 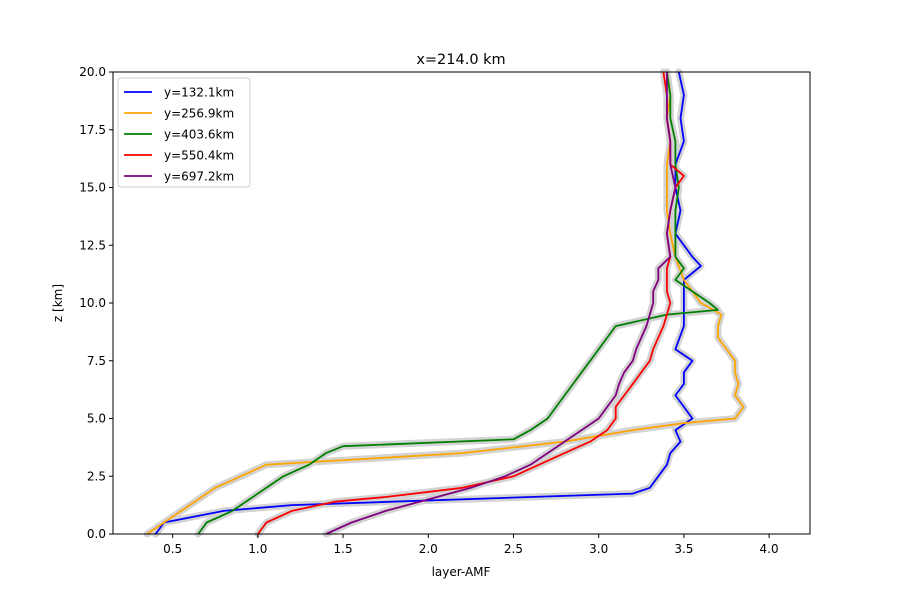 What do you see at coordinates (92, 72) in the screenshot?
I see `y-tick-label: 20.0` at bounding box center [92, 72].